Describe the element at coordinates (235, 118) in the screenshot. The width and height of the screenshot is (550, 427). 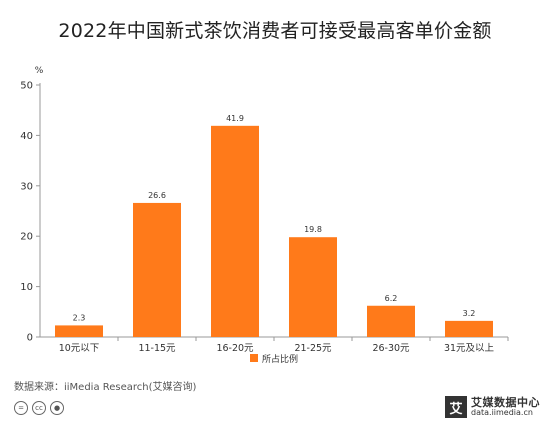
I see `data-label: 41.9` at that location.